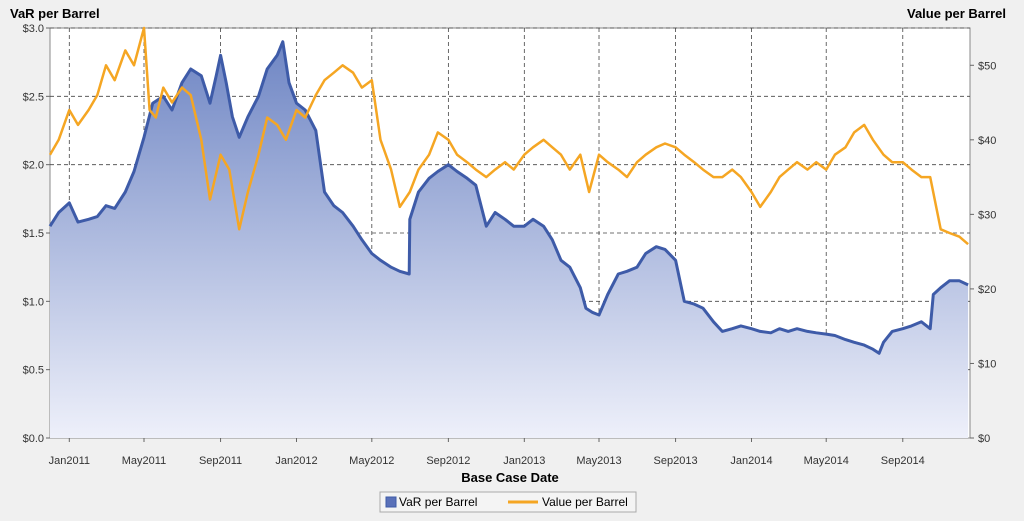 This screenshot has width=1024, height=521. What do you see at coordinates (69, 461) in the screenshot?
I see `x-tick-label: Jan2011` at bounding box center [69, 461].